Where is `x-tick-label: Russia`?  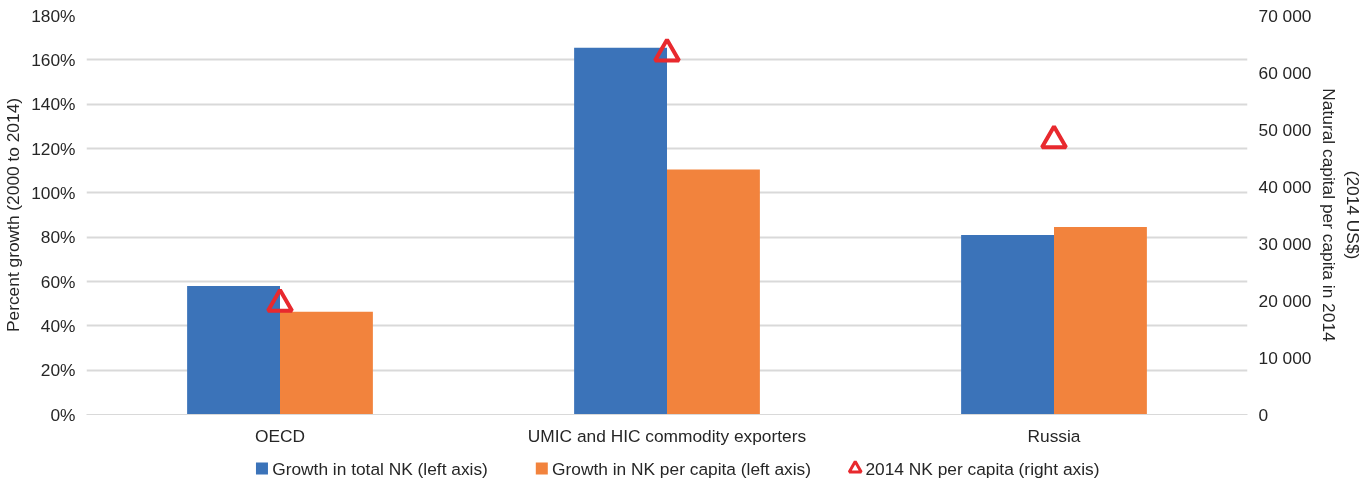
x-tick-label: Russia is located at coordinates (1054, 435).